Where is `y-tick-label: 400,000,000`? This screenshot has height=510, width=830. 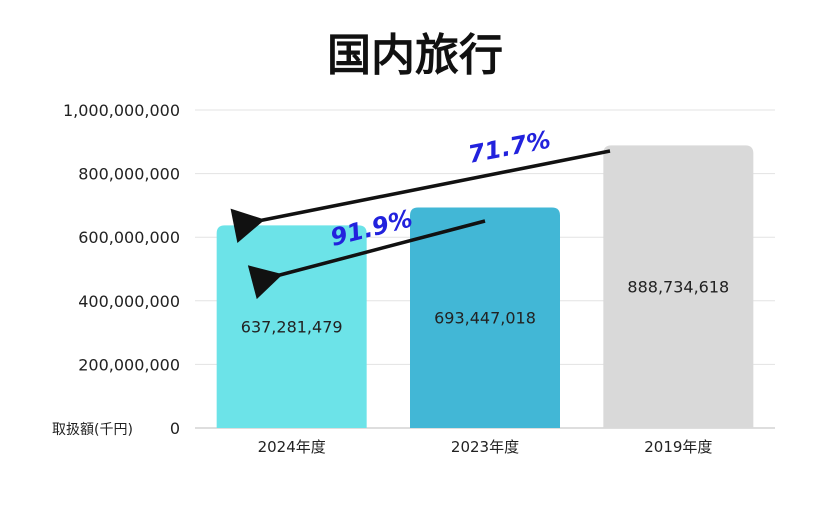 y-tick-label: 400,000,000 is located at coordinates (129, 301).